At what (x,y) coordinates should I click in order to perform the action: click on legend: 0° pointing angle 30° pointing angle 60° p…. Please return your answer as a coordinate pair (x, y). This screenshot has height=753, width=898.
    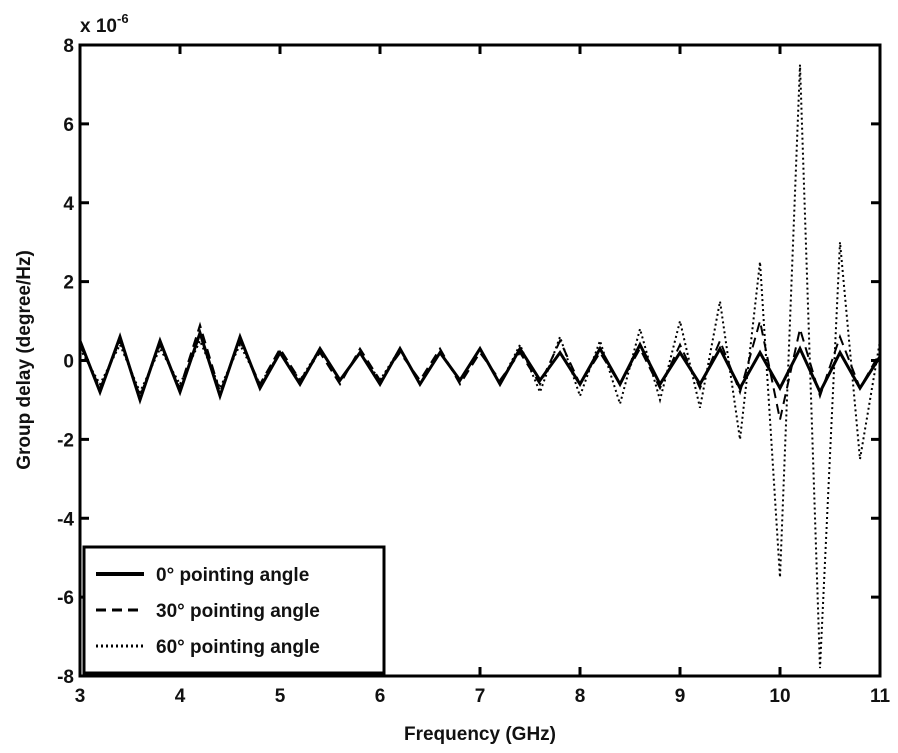
    Looking at the image, I should click on (234, 610).